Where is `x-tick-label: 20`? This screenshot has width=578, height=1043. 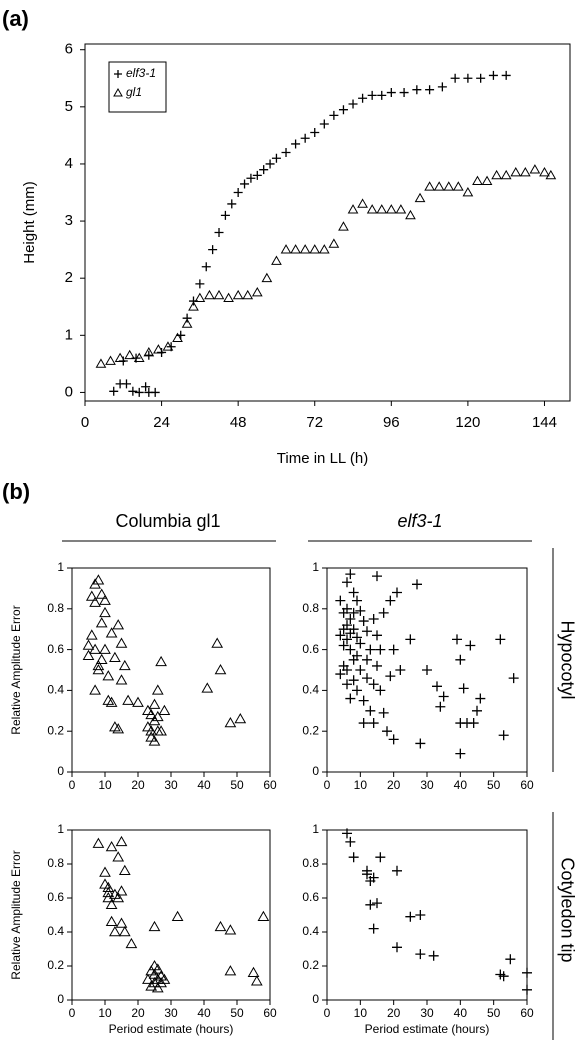 x-tick-label: 20 is located at coordinates (394, 1013).